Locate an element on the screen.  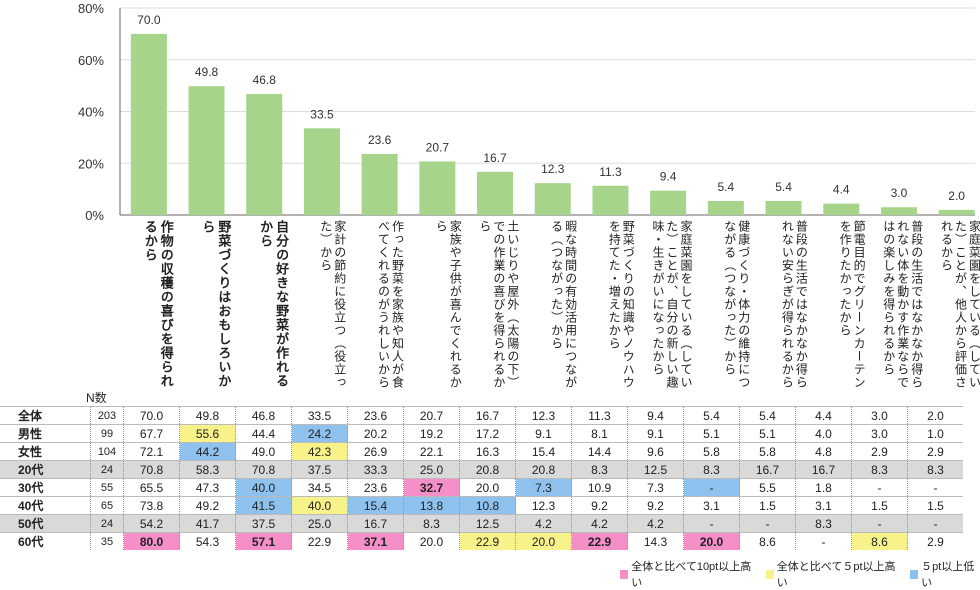
row-label: 30代 is located at coordinates (45, 487).